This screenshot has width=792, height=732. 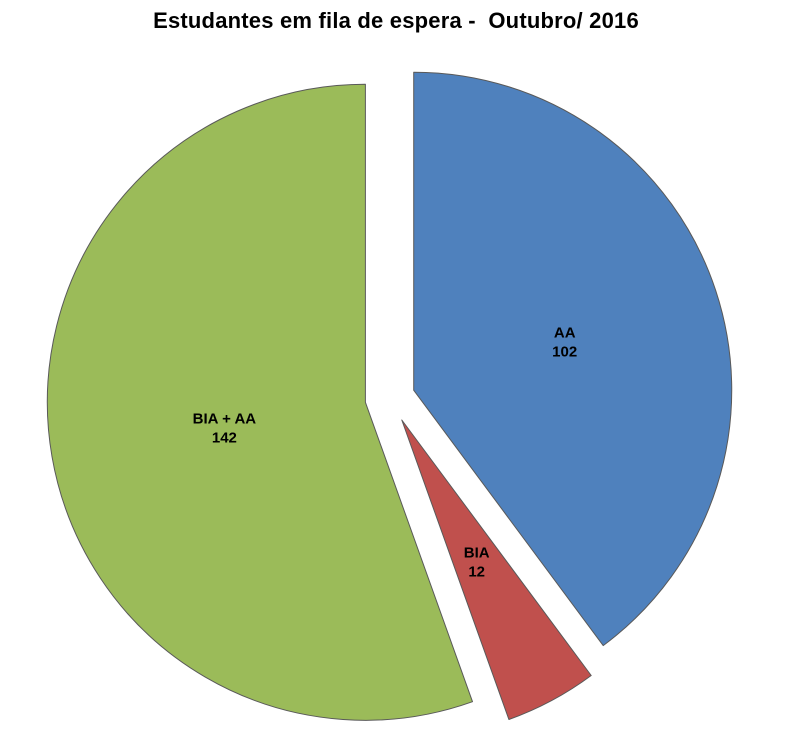 What do you see at coordinates (476, 571) in the screenshot?
I see `slice-value-text: 12` at bounding box center [476, 571].